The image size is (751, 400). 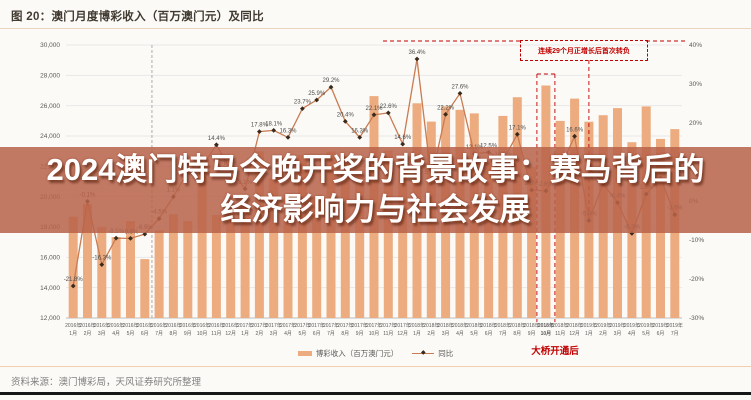 What do you see at coordinates (357, 353) in the screenshot?
I see `legend-label-revenue: 博彩收入（百万澳门元）` at bounding box center [357, 353].